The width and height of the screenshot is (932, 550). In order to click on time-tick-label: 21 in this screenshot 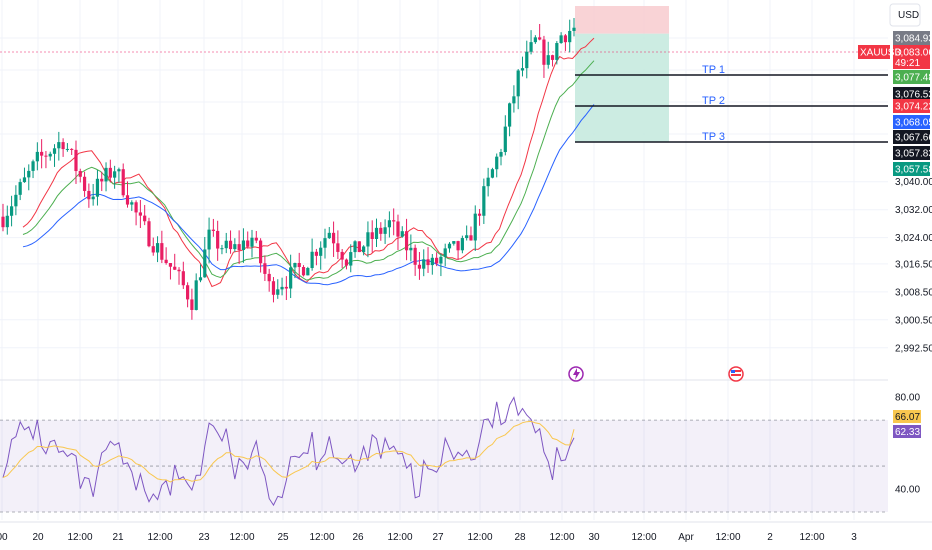, I will do `click(118, 537)`.